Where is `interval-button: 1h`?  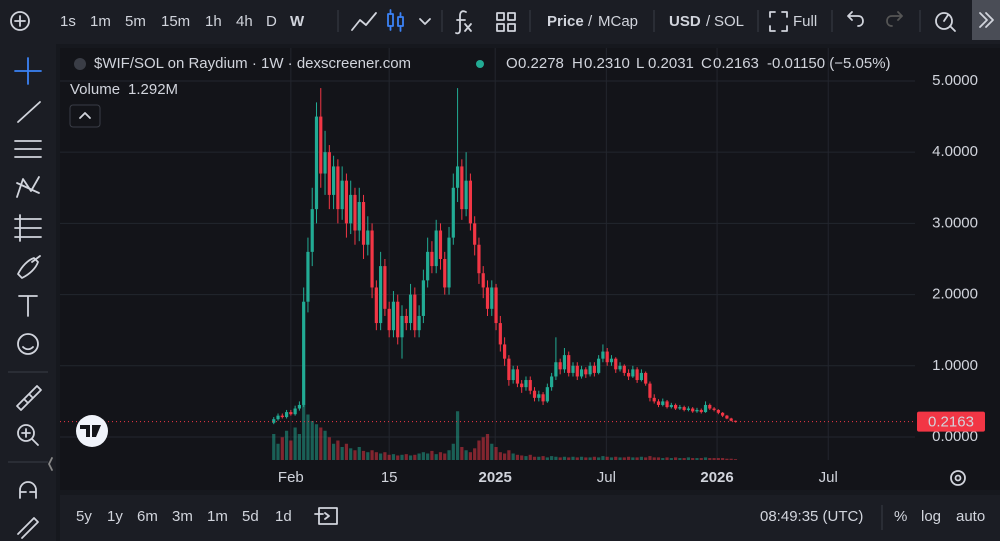
interval-button: 1h is located at coordinates (213, 21).